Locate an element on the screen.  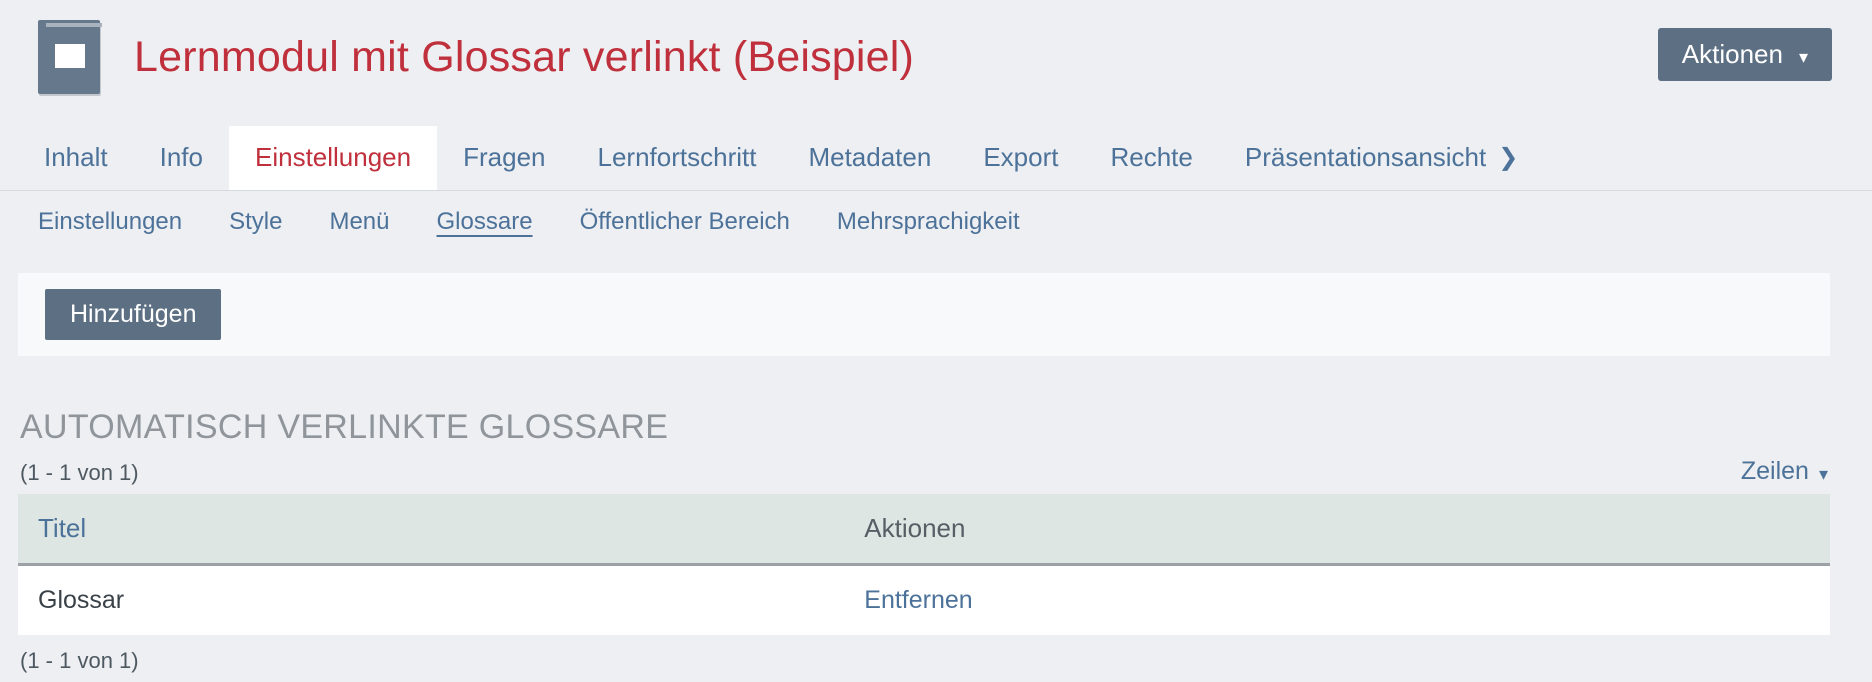
learning-module-book-icon is located at coordinates (70, 57).